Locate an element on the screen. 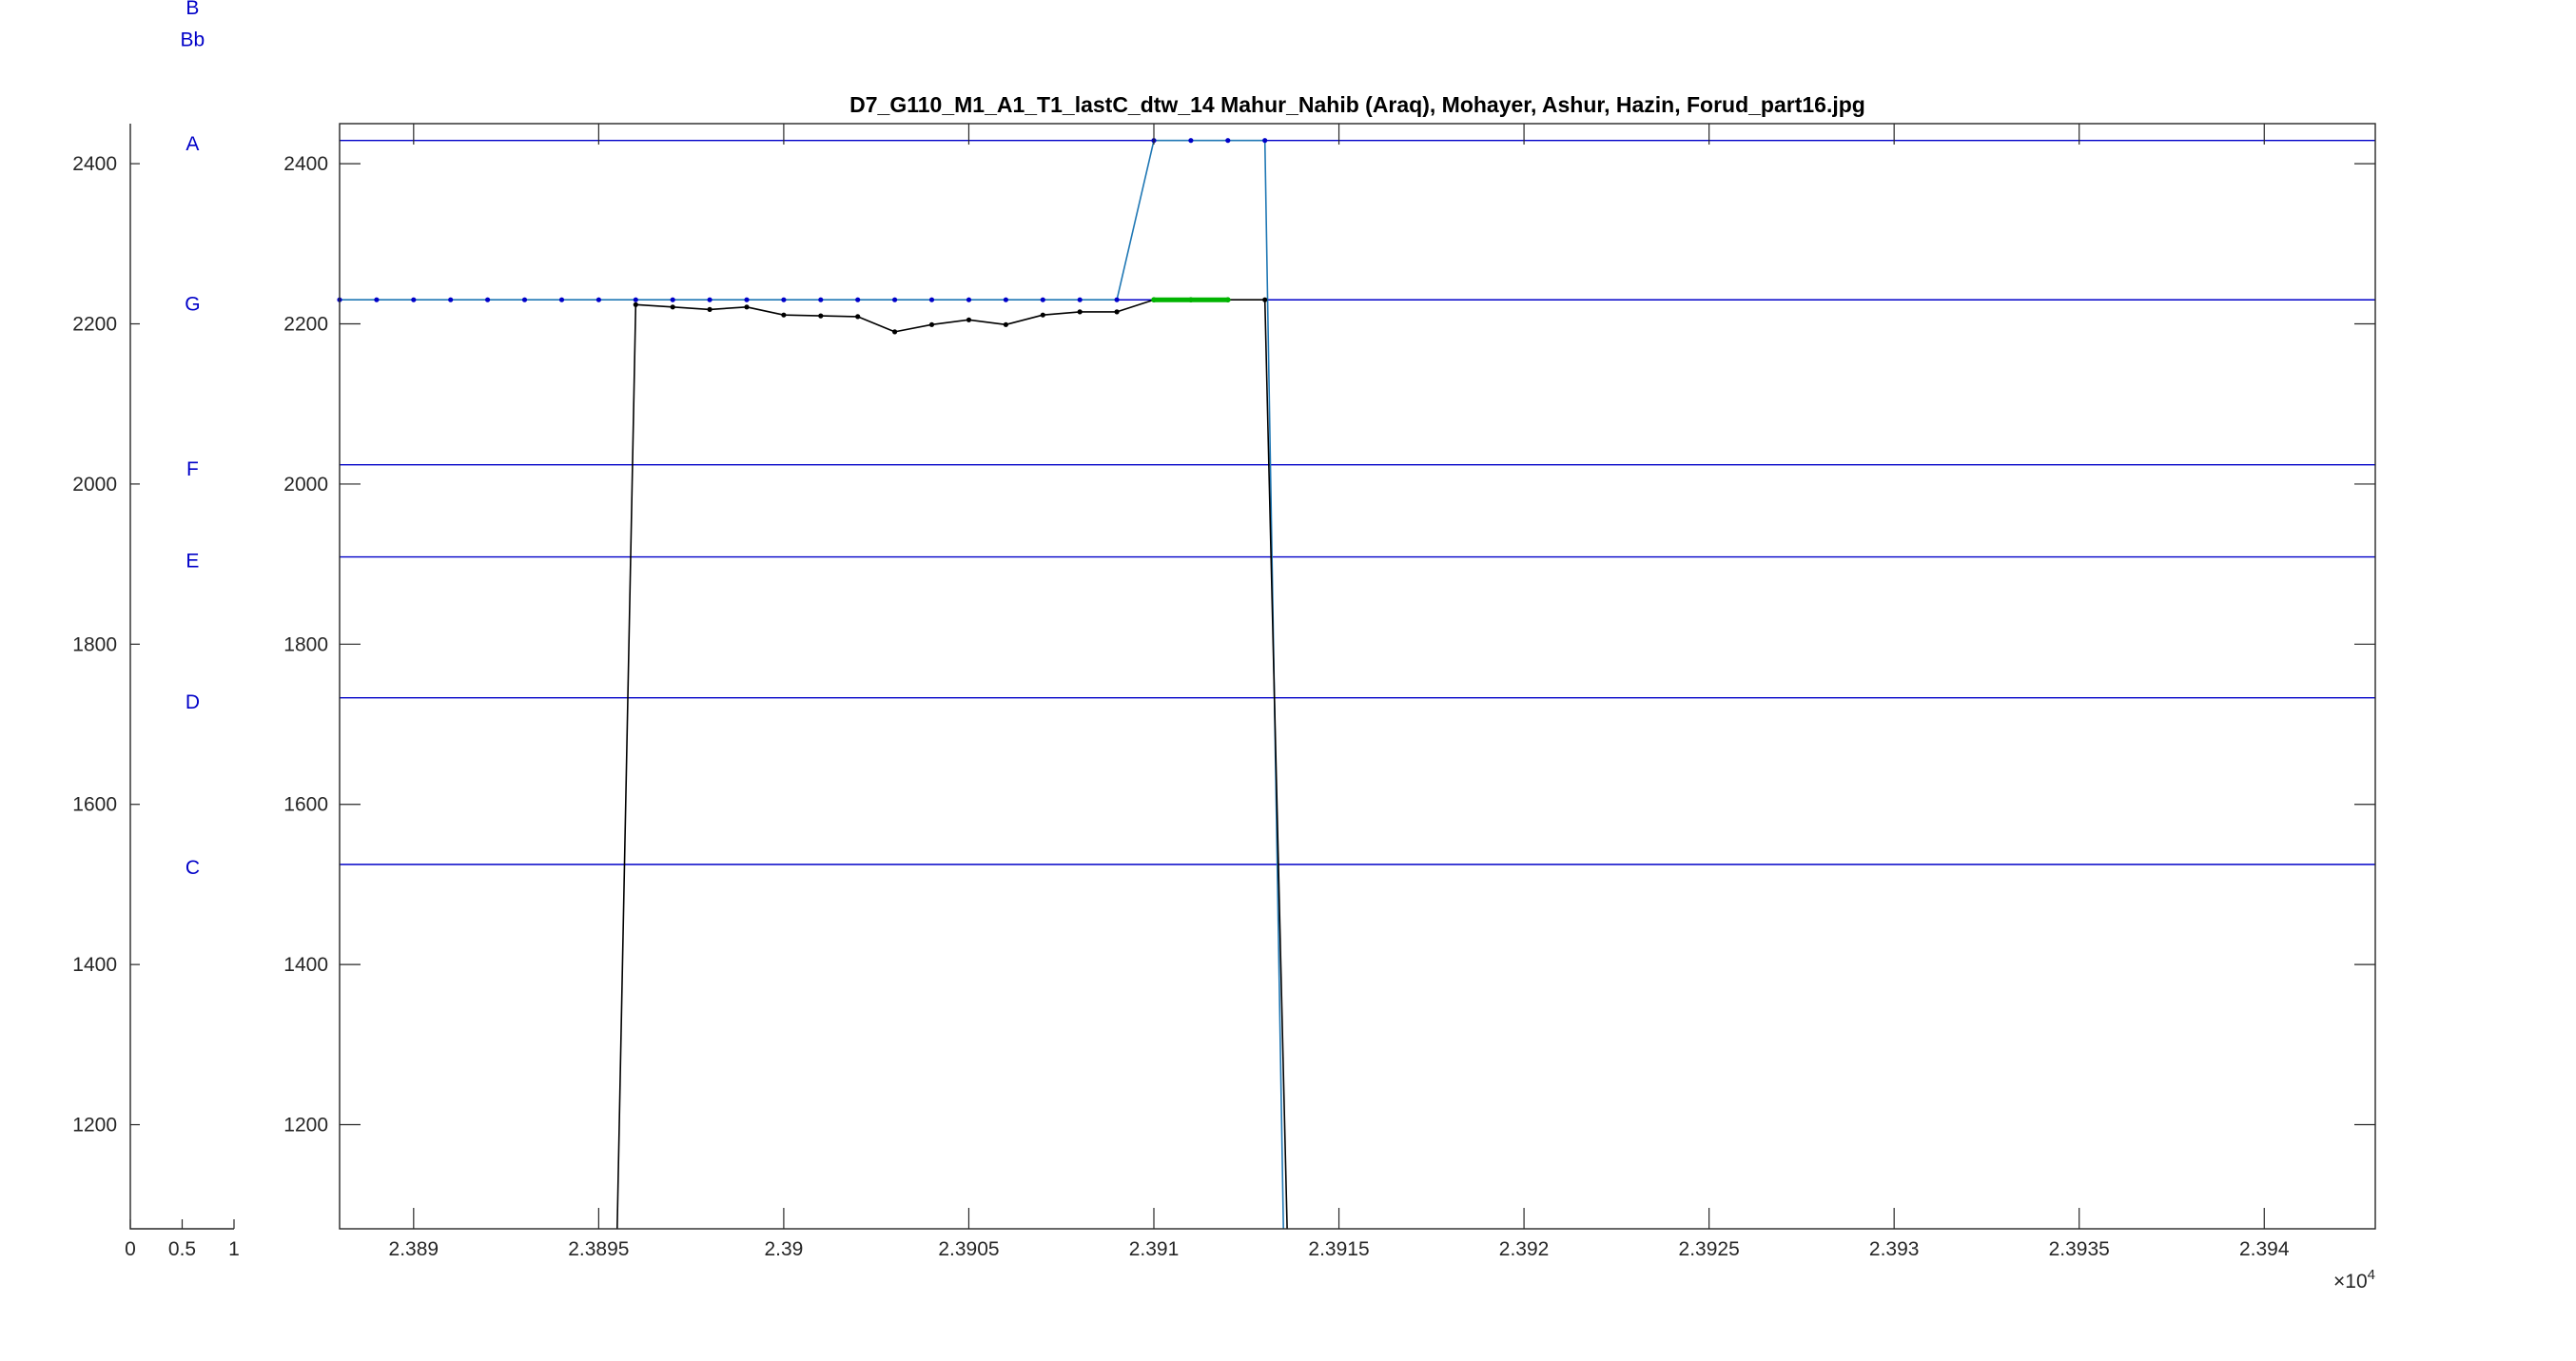  note-label-e: E is located at coordinates (192, 562).